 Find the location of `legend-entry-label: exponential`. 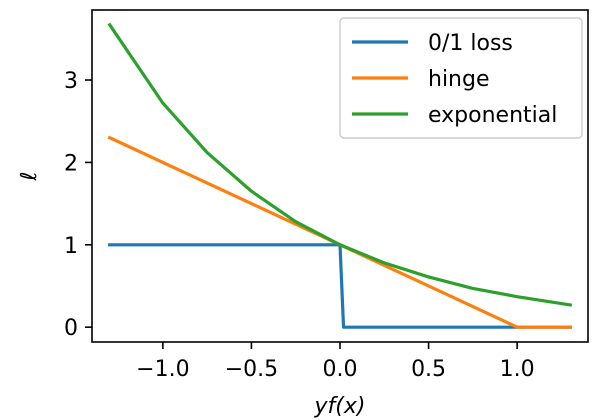

legend-entry-label: exponential is located at coordinates (492, 115).